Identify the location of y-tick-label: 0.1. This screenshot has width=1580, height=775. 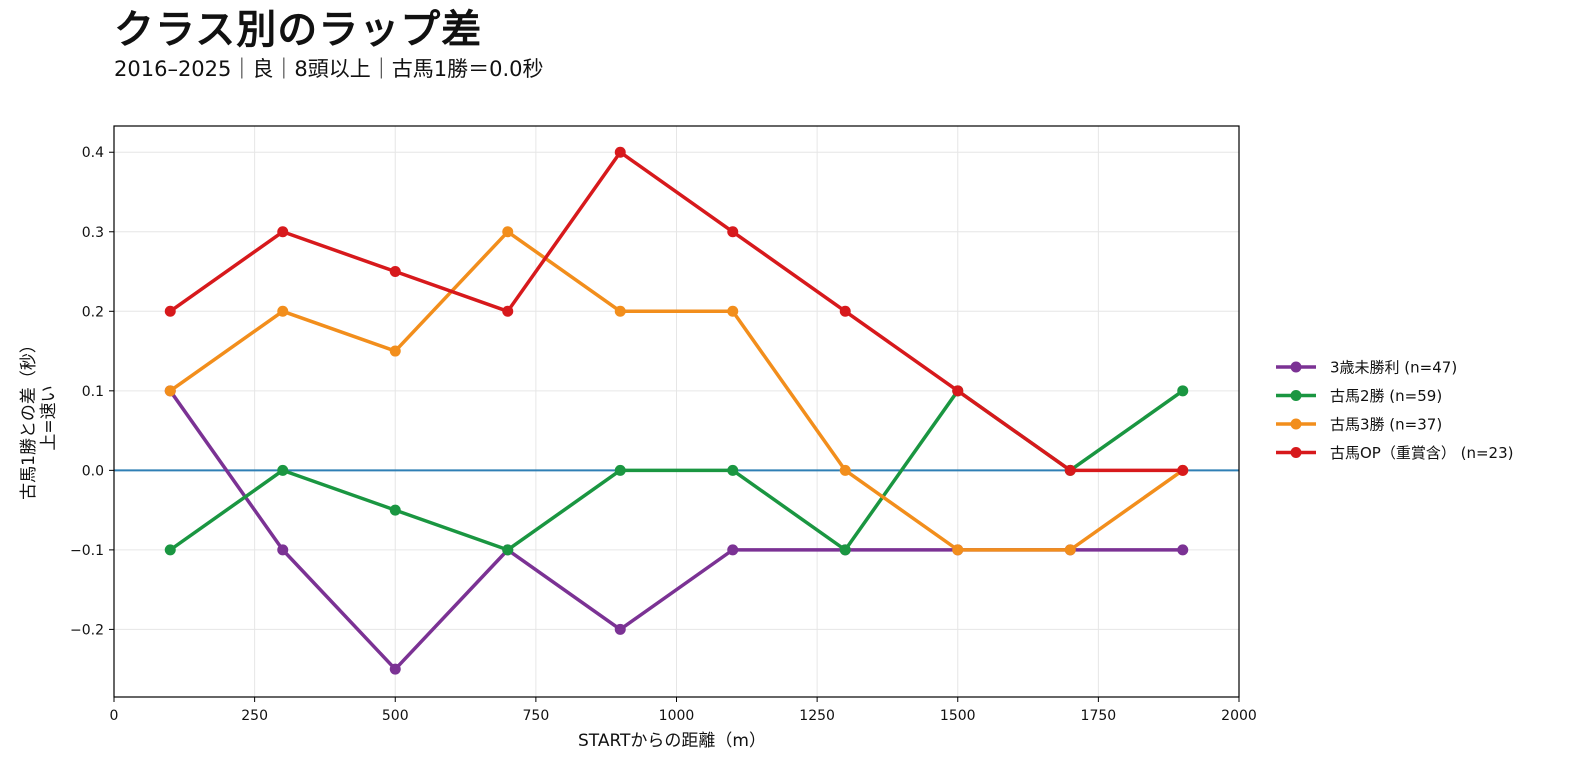
(93, 392).